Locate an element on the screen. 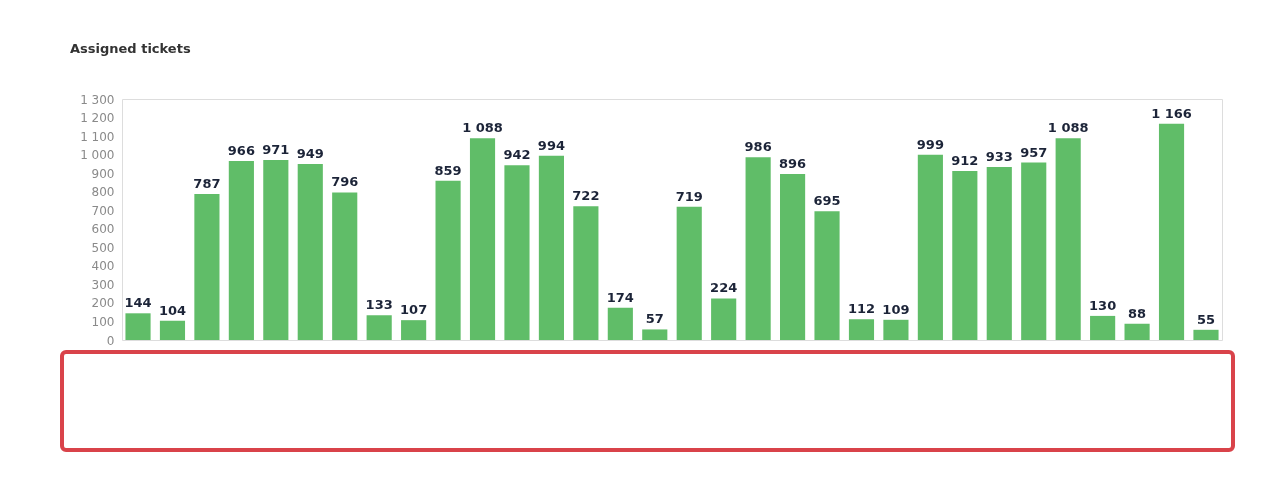 The height and width of the screenshot is (478, 1272). data-label: 933 is located at coordinates (999, 157).